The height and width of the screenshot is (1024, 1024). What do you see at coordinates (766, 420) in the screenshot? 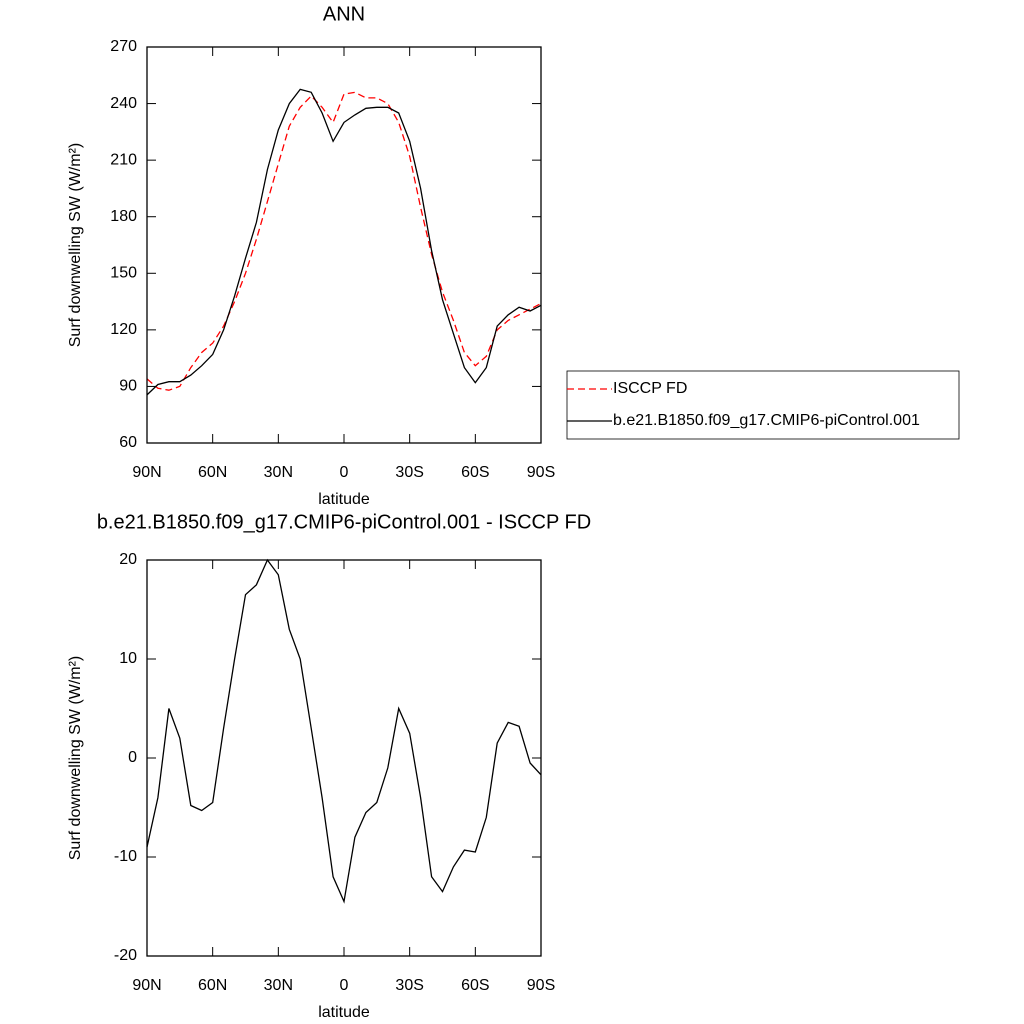
I see `legend-label: b.e21.B1850.f09_g17.CMIP6-piControl.001` at bounding box center [766, 420].